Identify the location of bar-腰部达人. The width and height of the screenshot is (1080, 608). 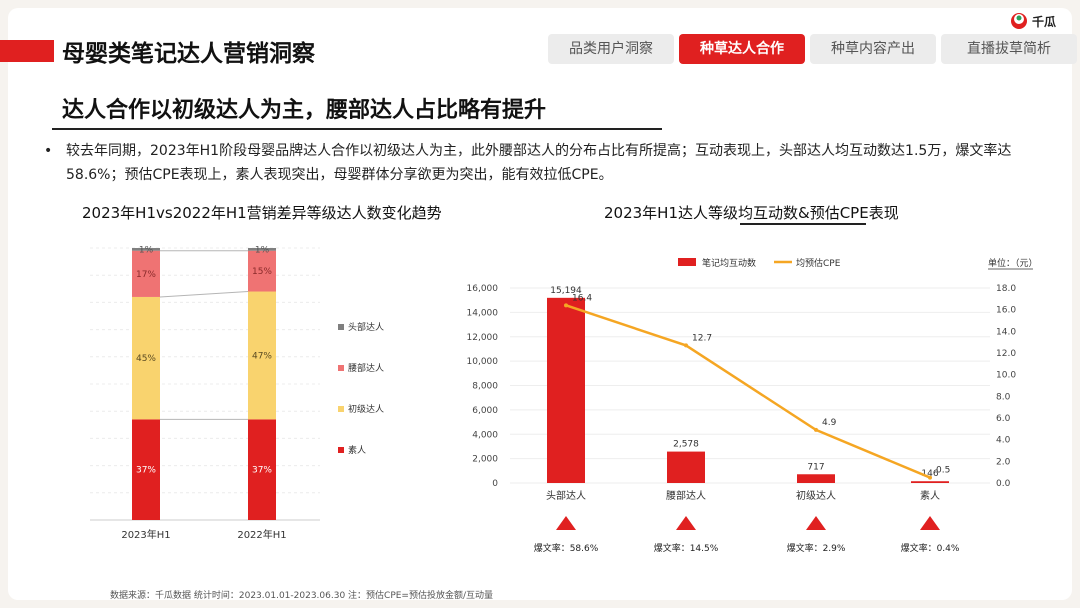
(686, 467).